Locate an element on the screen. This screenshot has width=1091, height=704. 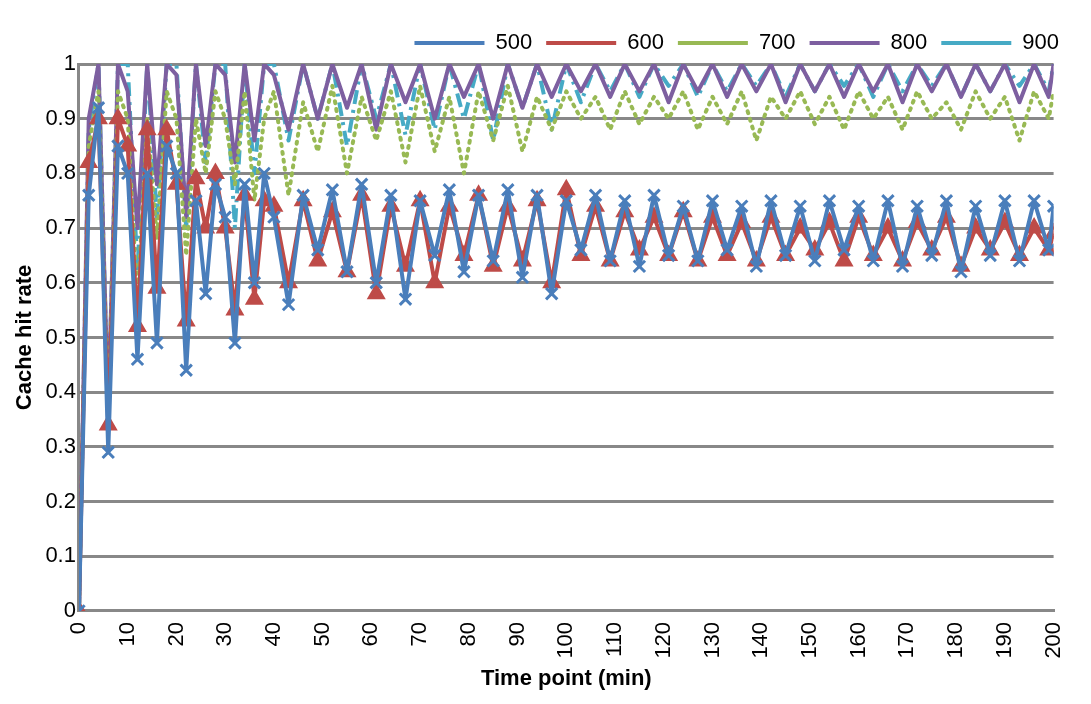
y-tick-label: 0.6 is located at coordinates (60, 281).